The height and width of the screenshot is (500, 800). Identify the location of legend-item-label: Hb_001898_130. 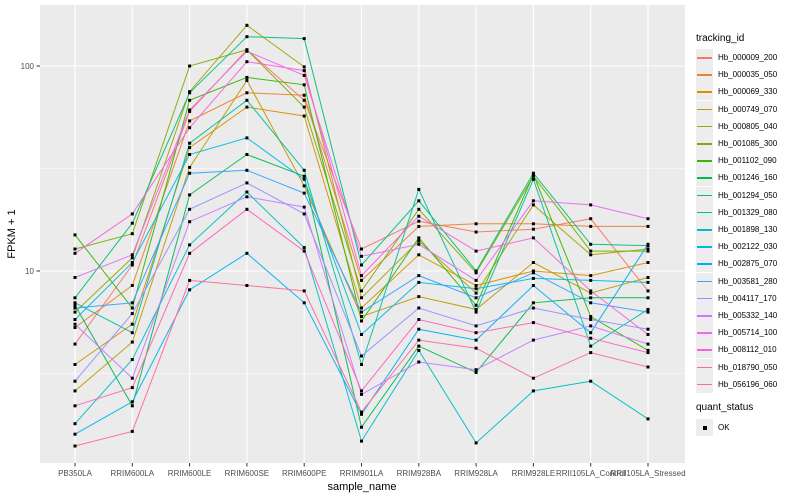
(748, 229).